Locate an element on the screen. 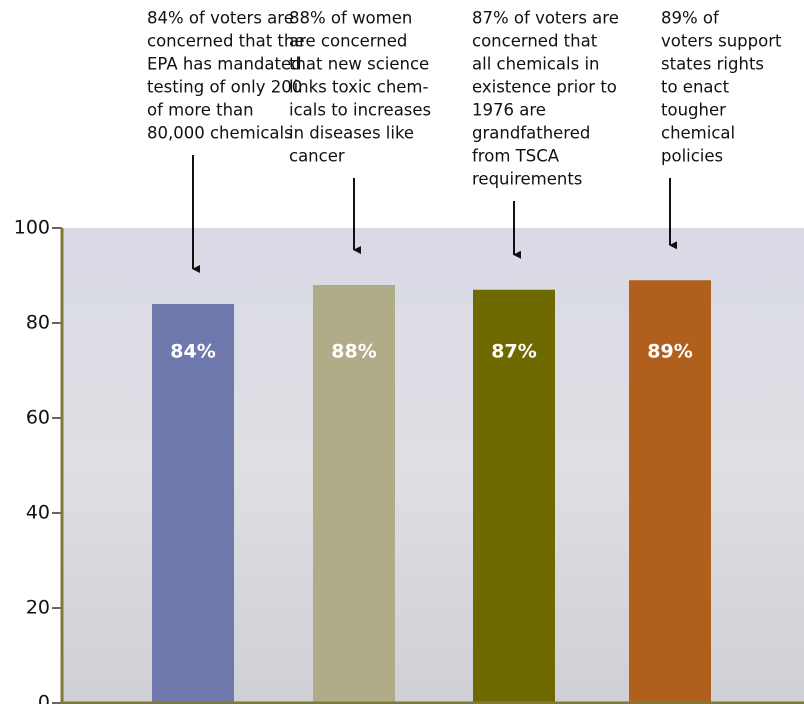 The image size is (804, 704). y-tick-label: 40 is located at coordinates (38, 513).